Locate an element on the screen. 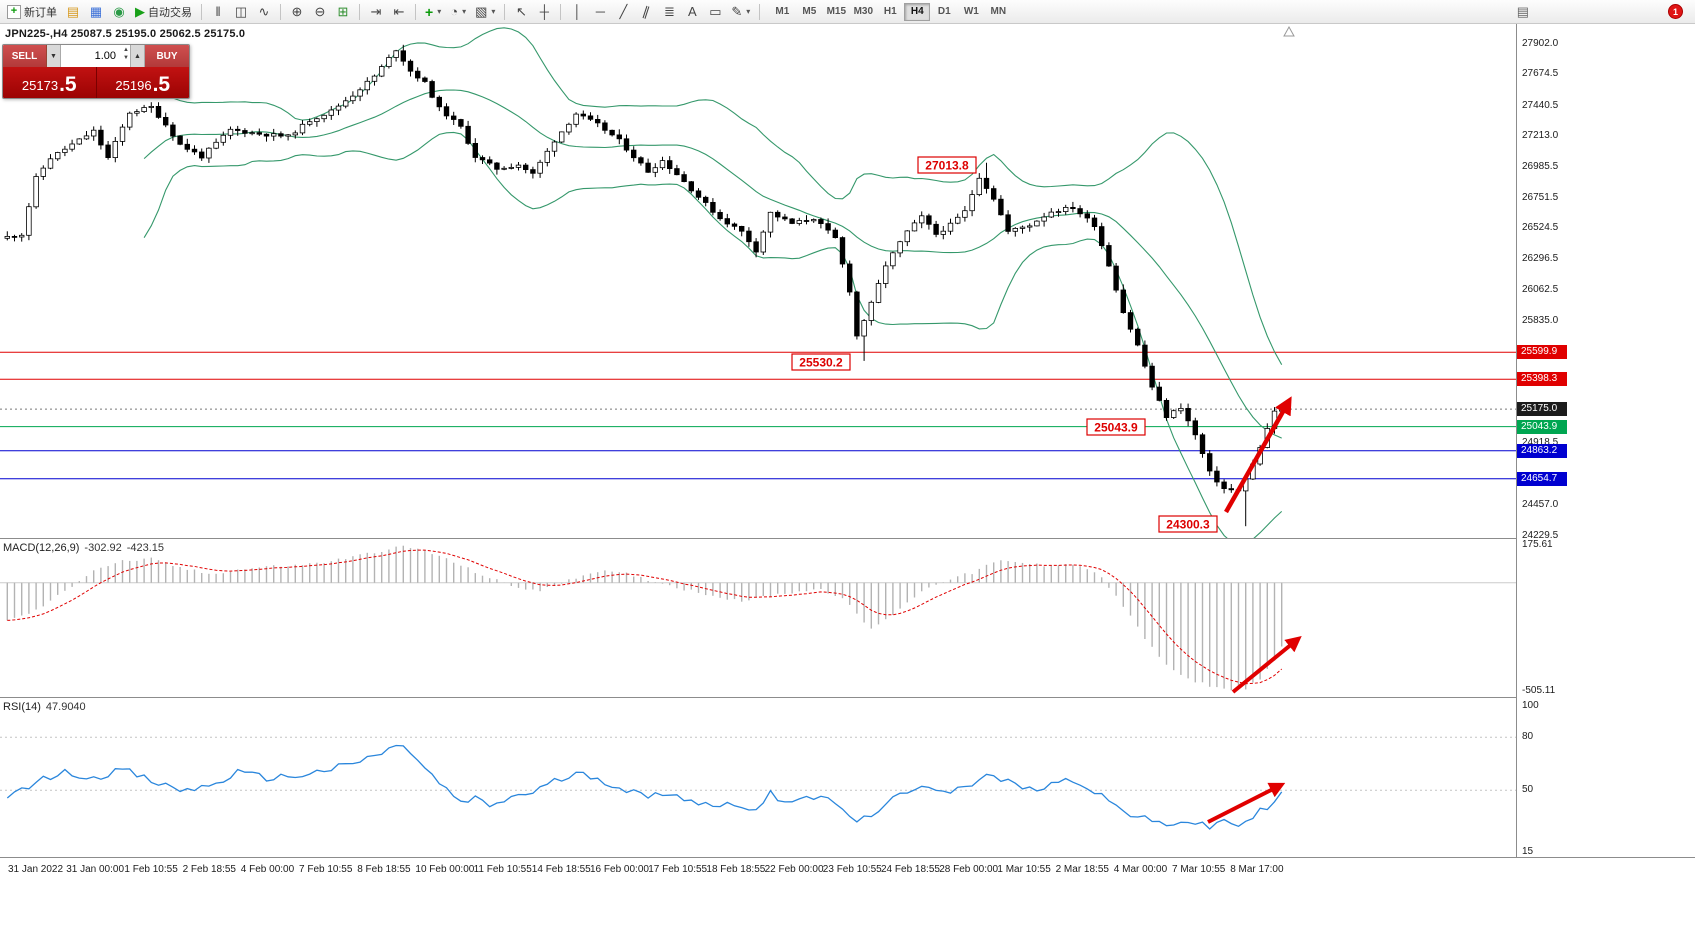 This screenshot has width=1695, height=943. rsi-canvas is located at coordinates (758, 777).